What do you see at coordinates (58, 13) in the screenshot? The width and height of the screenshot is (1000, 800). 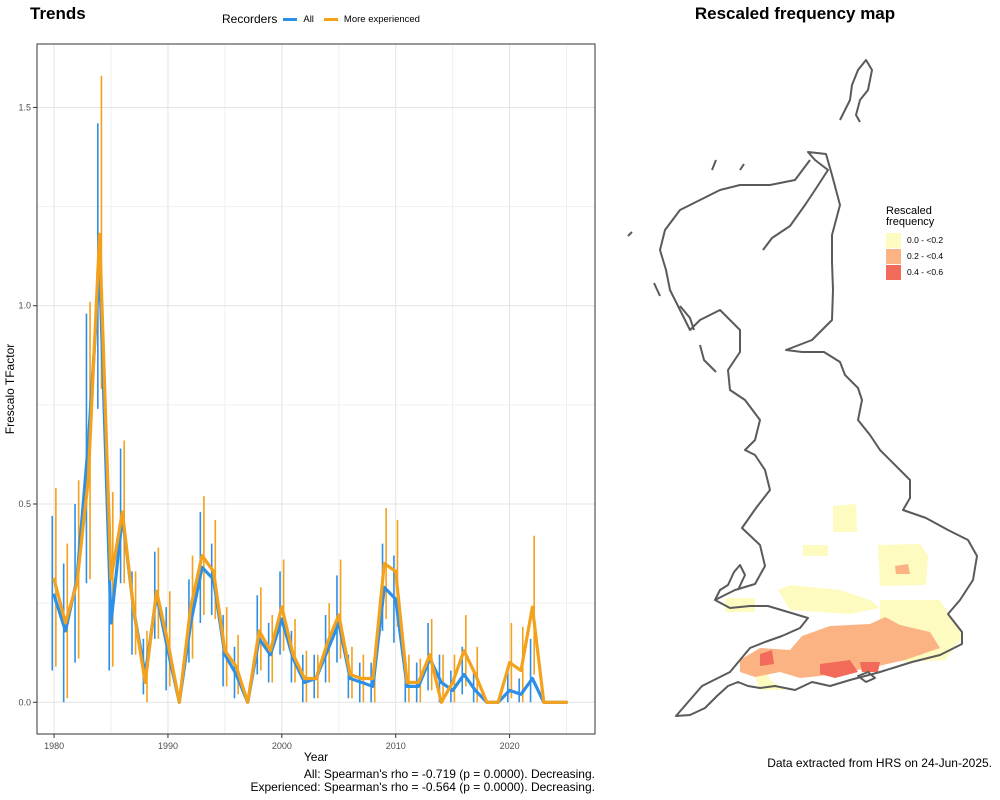 I see `trends-title: Trends` at bounding box center [58, 13].